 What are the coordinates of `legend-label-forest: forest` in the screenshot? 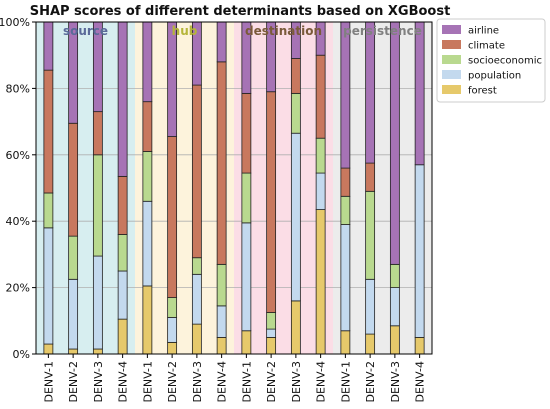 It's located at (482, 91).